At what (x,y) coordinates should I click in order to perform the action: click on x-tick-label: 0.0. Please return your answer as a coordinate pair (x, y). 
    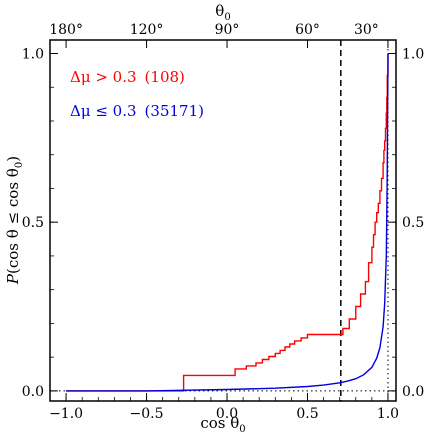
    Looking at the image, I should click on (227, 414).